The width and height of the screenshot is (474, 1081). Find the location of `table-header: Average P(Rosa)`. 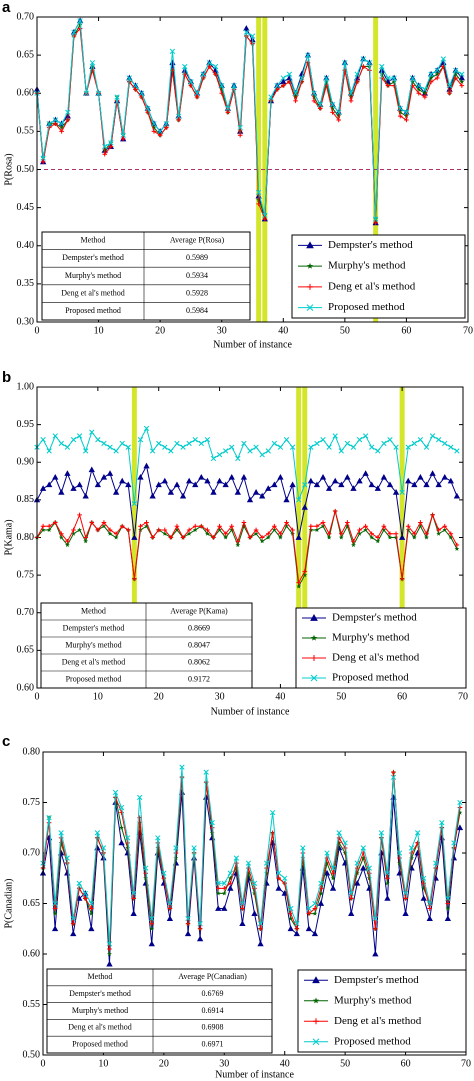

table-header: Average P(Rosa) is located at coordinates (197, 240).